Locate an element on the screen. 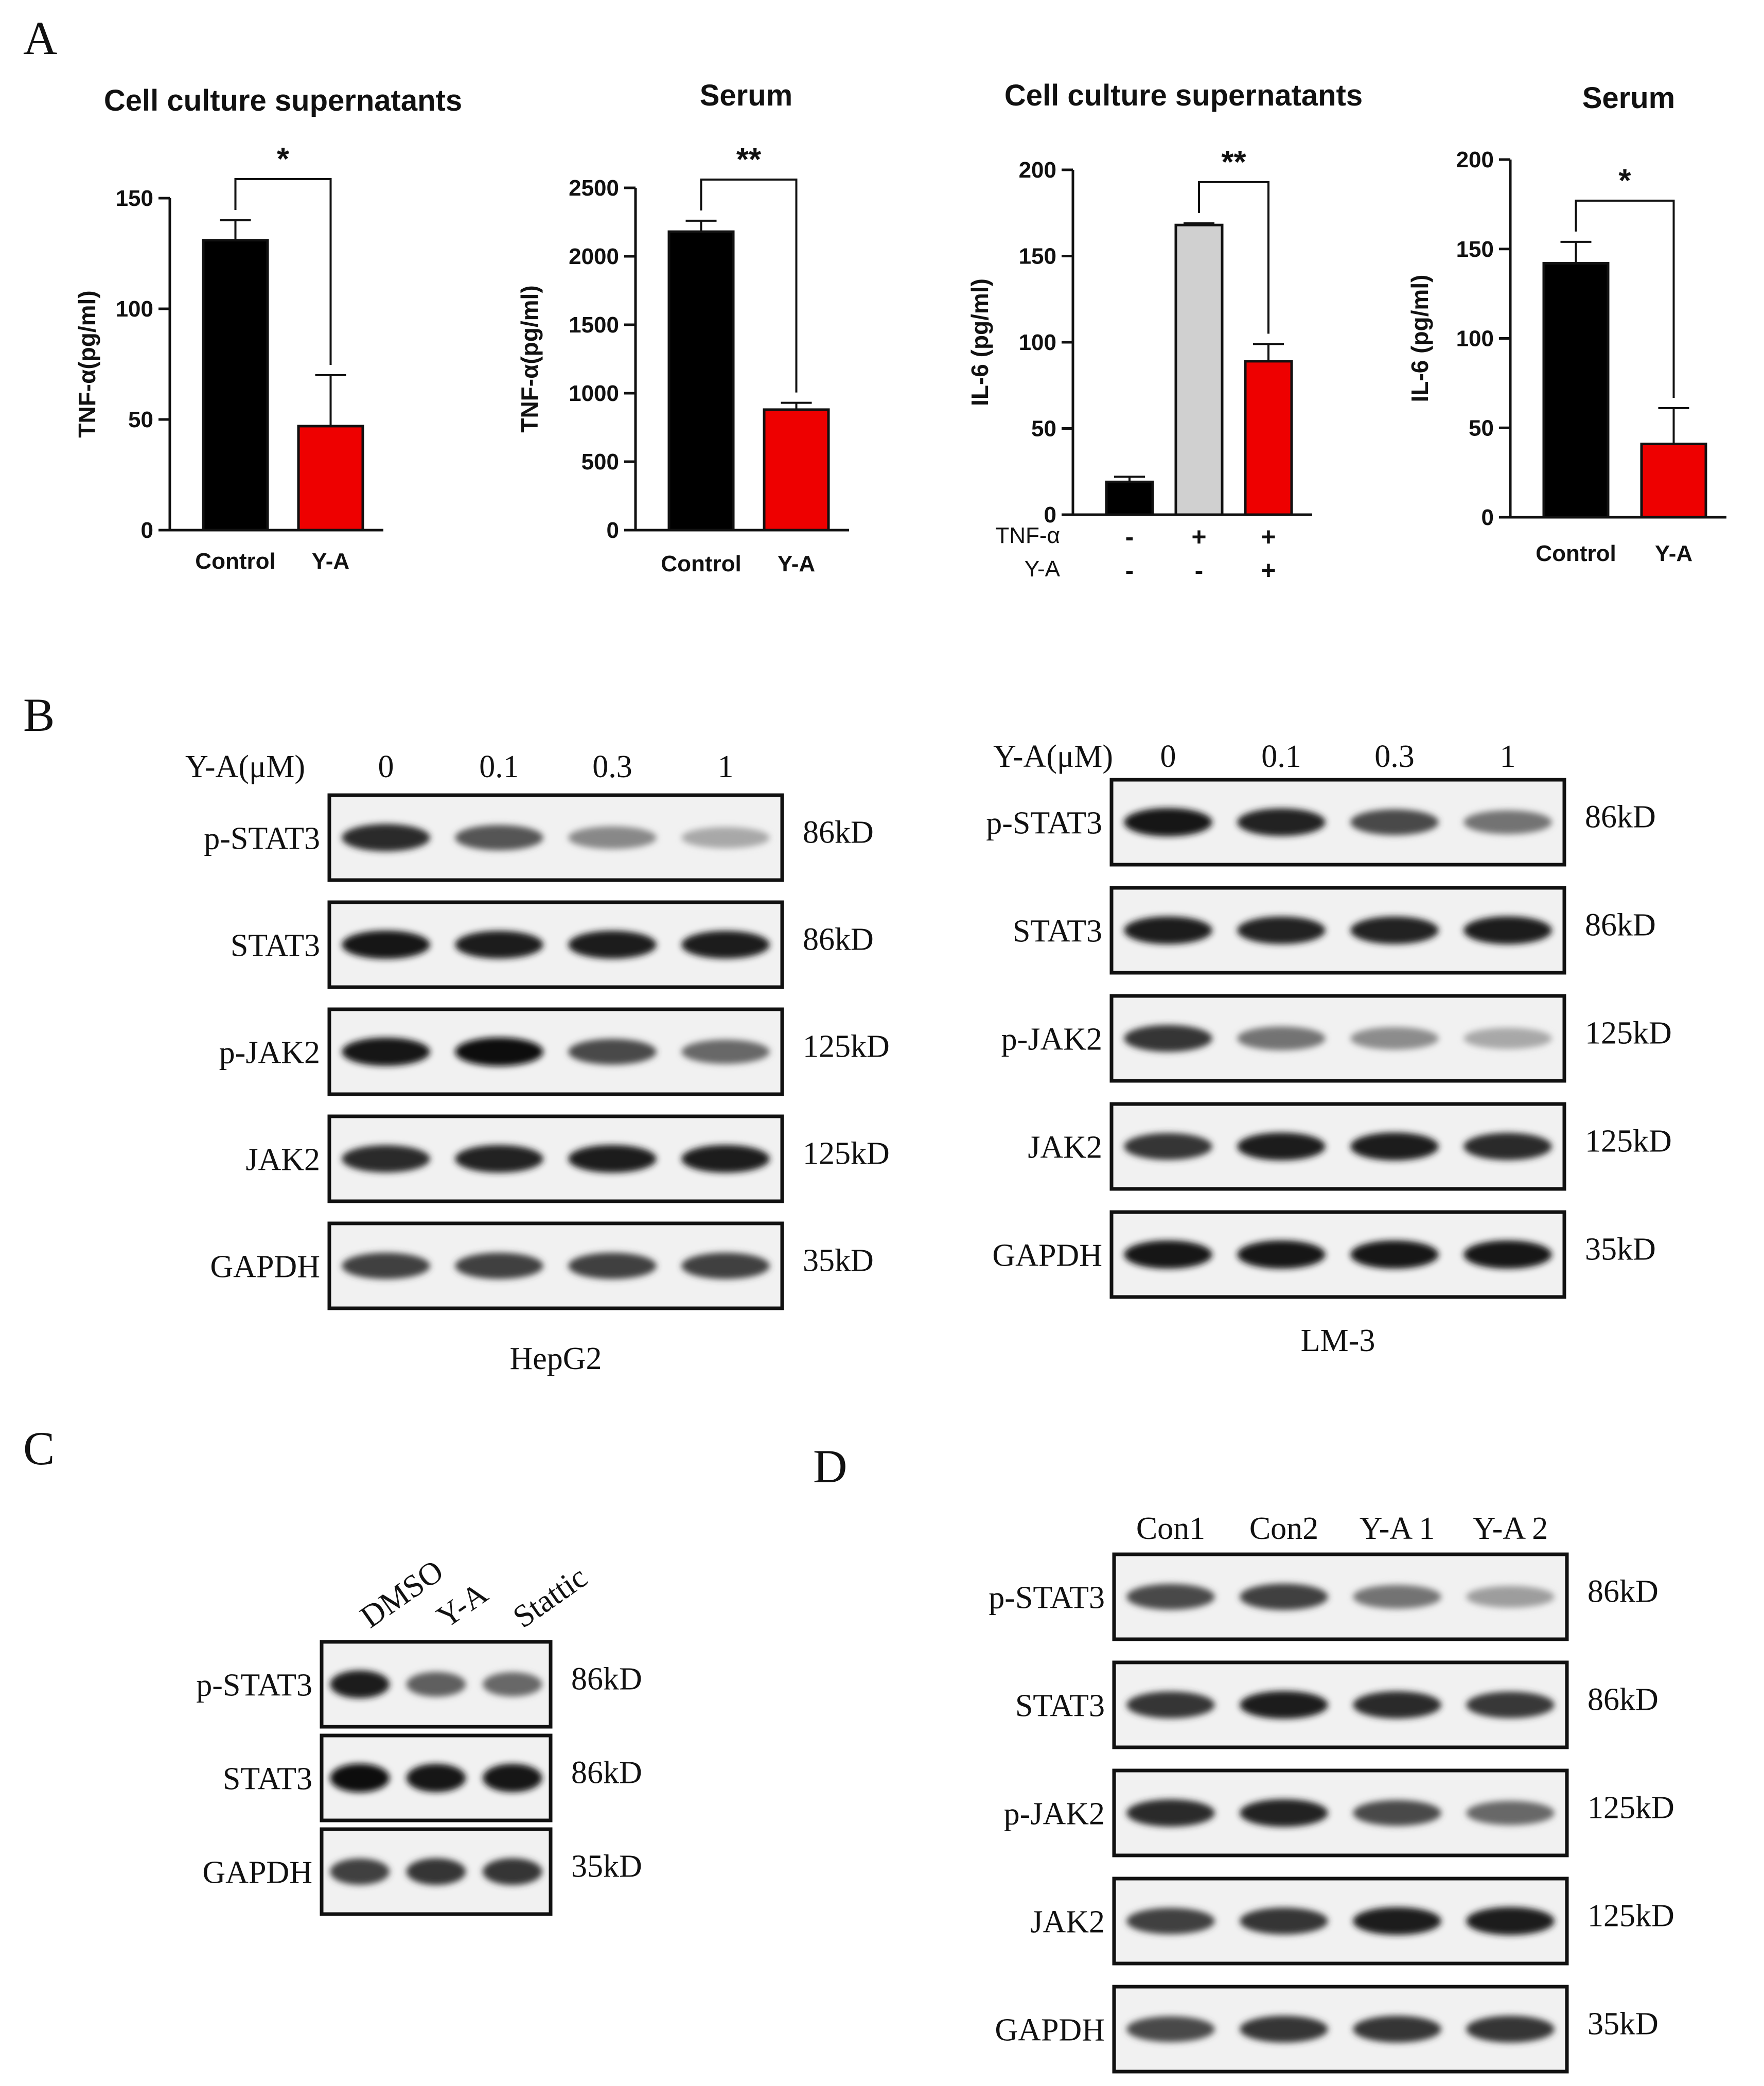 The width and height of the screenshot is (1764, 2086). significance-bracket is located at coordinates (749, 285).